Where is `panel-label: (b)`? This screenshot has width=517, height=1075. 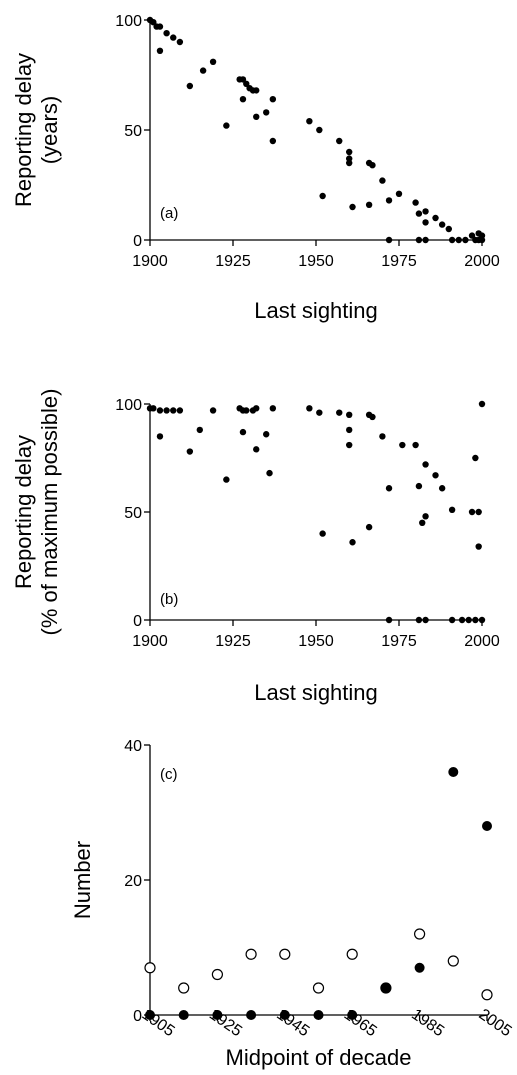
panel-label: (b) is located at coordinates (169, 599).